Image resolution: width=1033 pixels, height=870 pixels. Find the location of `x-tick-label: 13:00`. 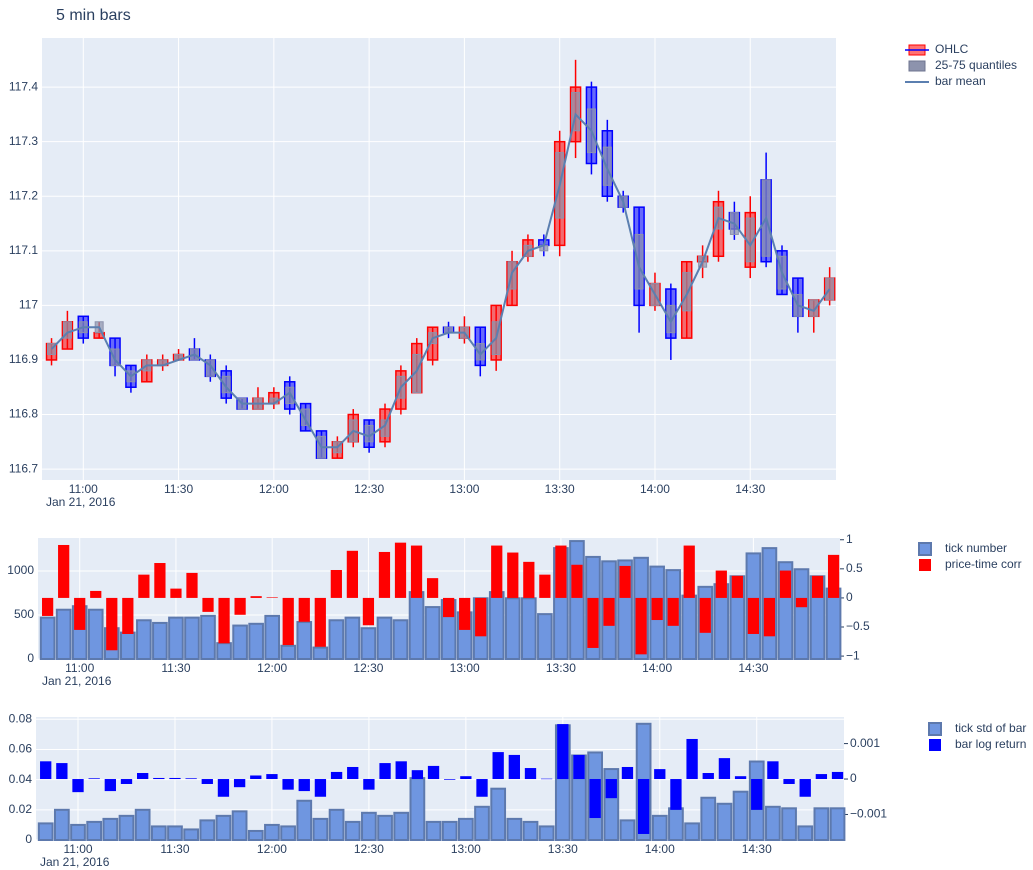

x-tick-label: 13:00 is located at coordinates (464, 489).